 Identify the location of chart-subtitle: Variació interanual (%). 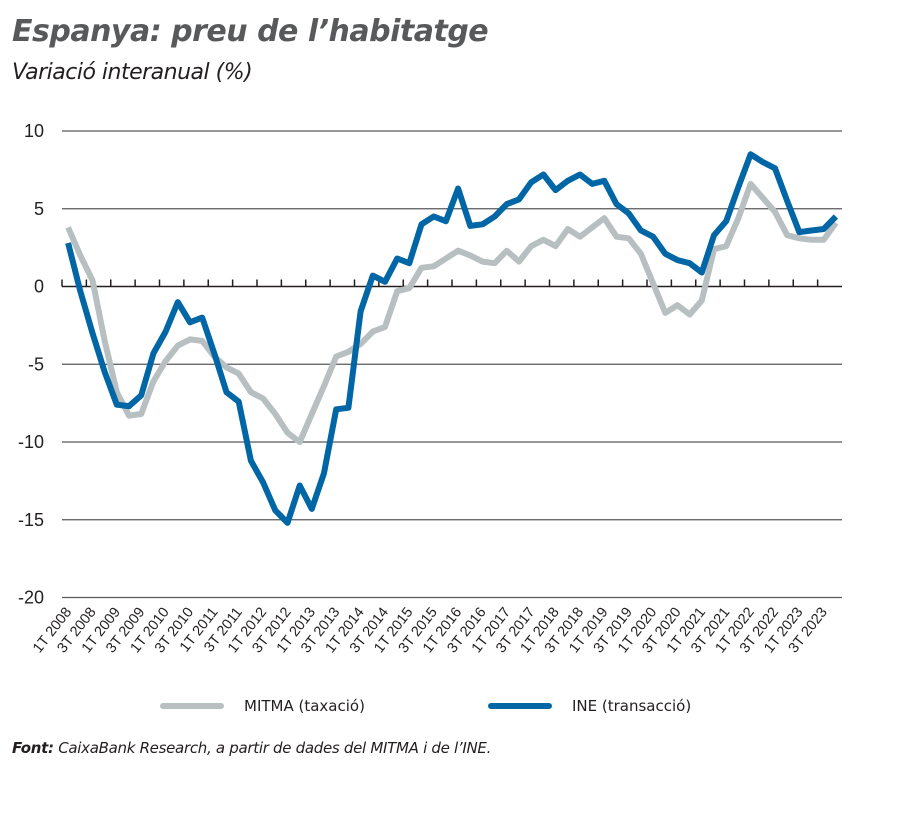
(132, 72).